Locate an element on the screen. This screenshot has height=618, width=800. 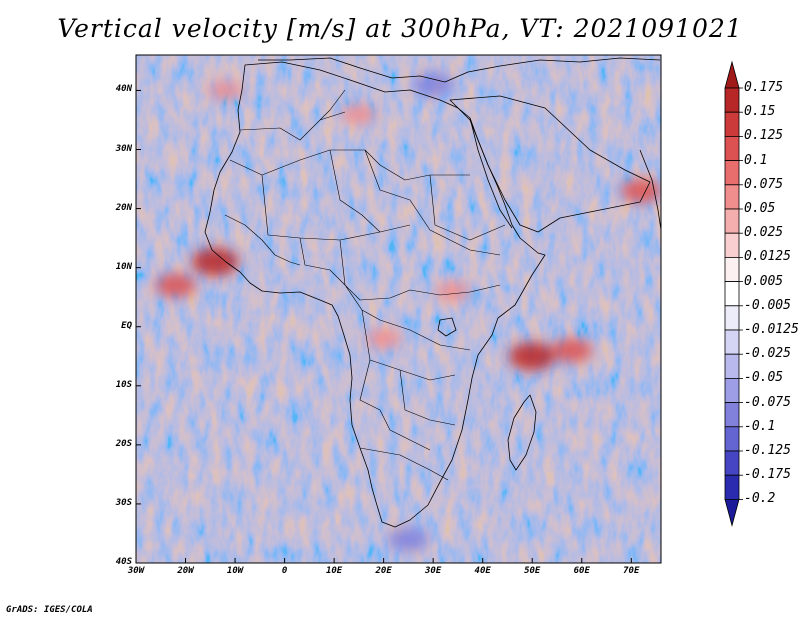
red-sea is located at coordinates (491, 173).